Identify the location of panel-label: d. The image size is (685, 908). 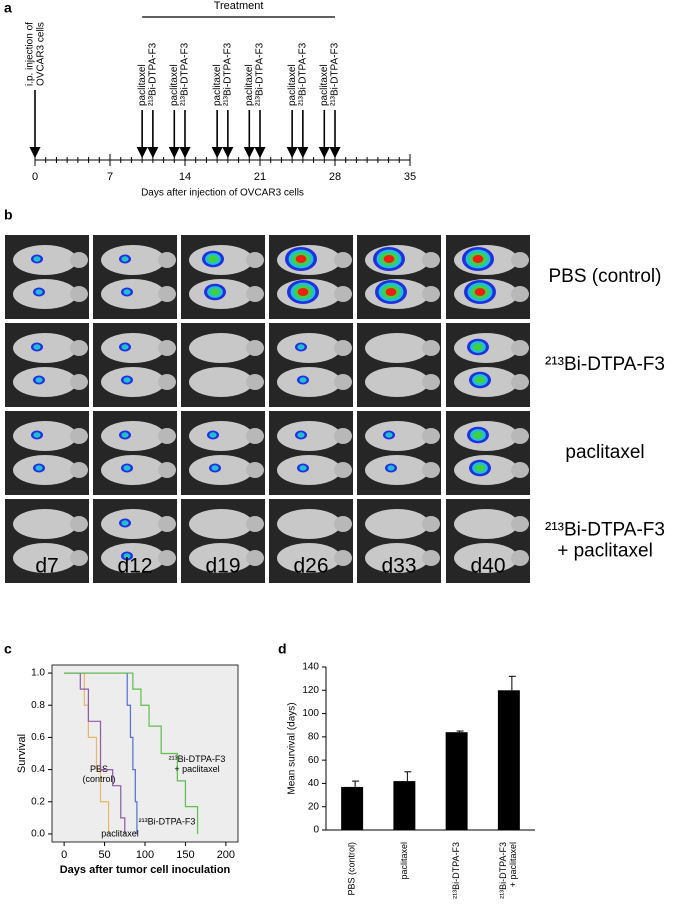
(282, 649).